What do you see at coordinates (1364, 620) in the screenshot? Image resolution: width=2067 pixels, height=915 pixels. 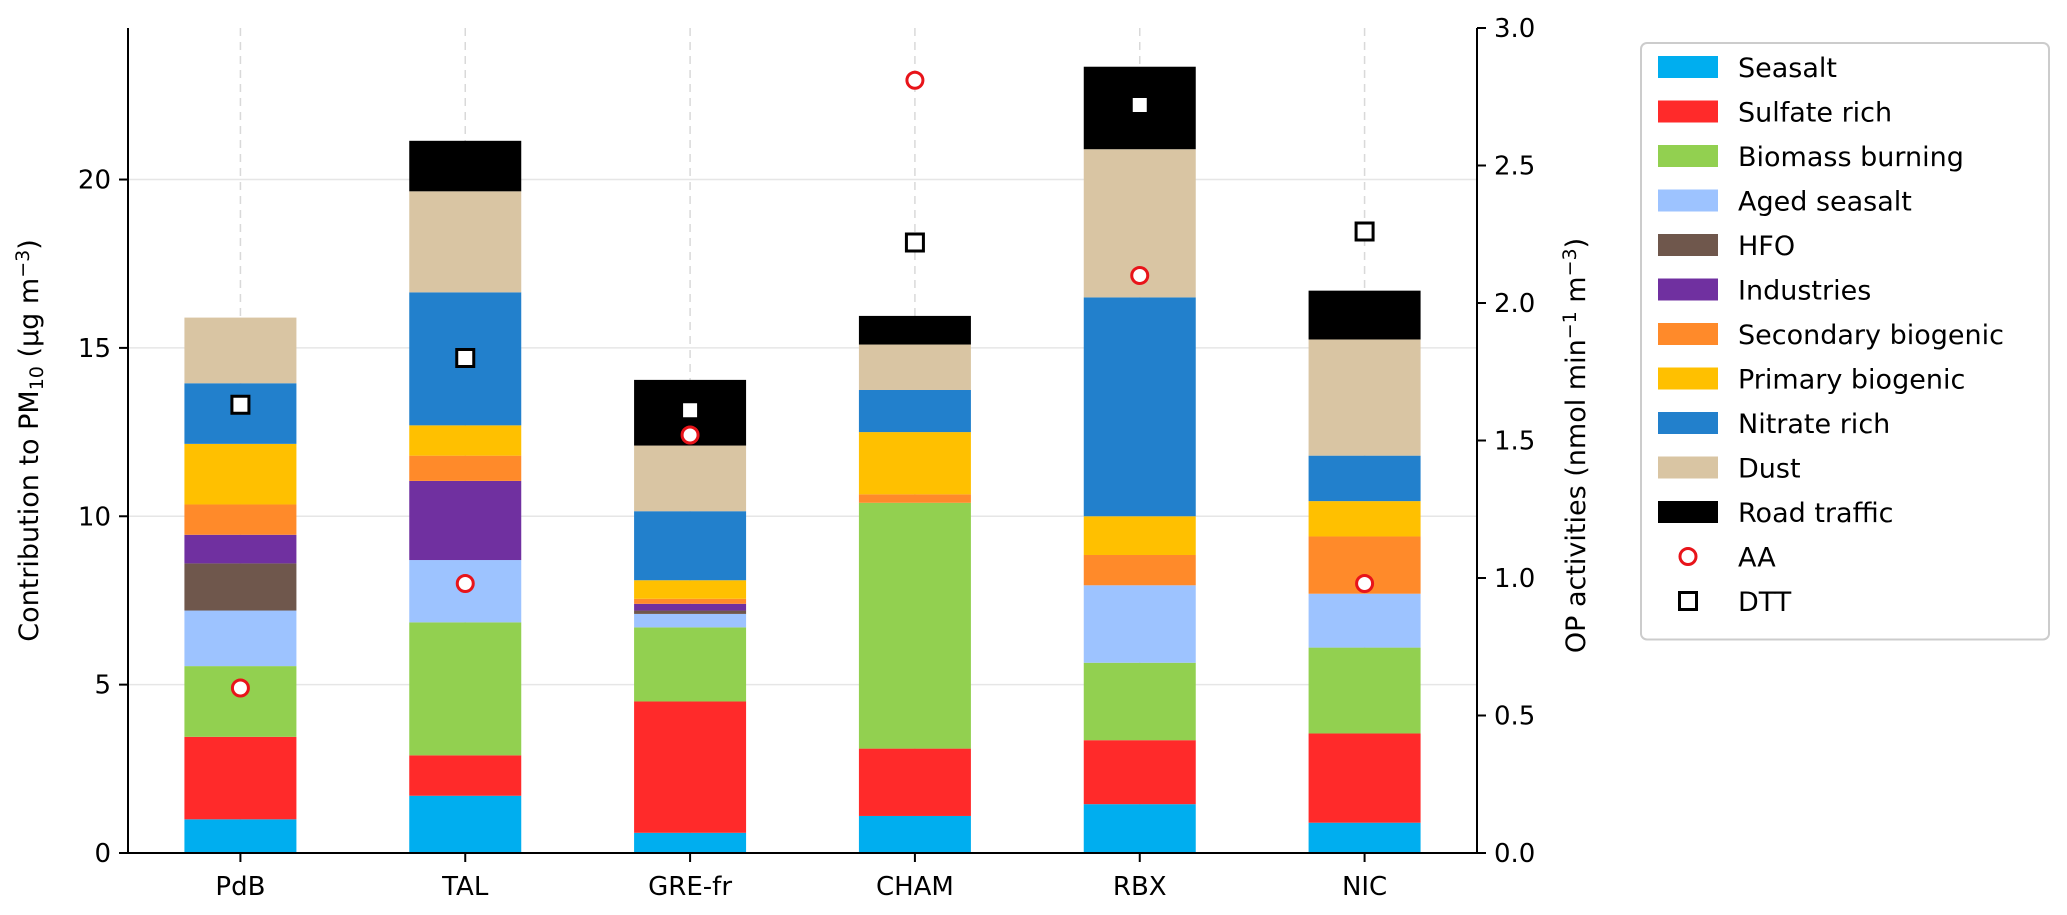 I see `bar-aged-seasalt-nic` at bounding box center [1364, 620].